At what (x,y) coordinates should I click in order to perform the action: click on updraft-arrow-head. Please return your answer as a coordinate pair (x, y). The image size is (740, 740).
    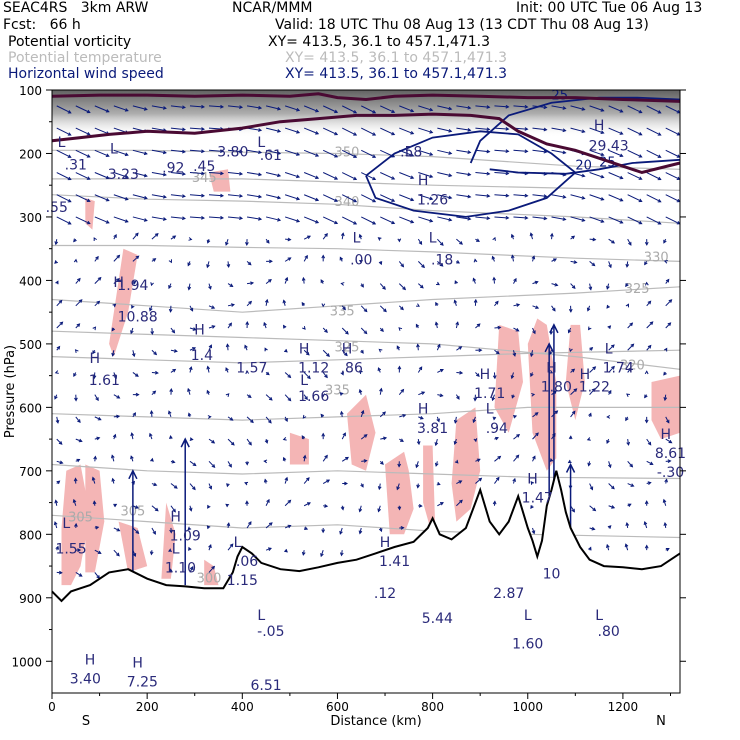
    Looking at the image, I should click on (570, 467).